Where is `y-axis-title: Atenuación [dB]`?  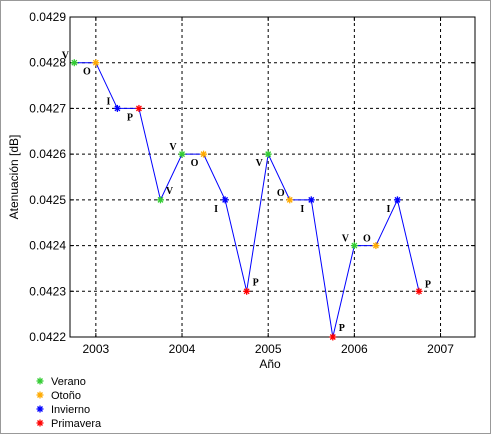 y-axis-title: Atenuación [dB] is located at coordinates (14, 177).